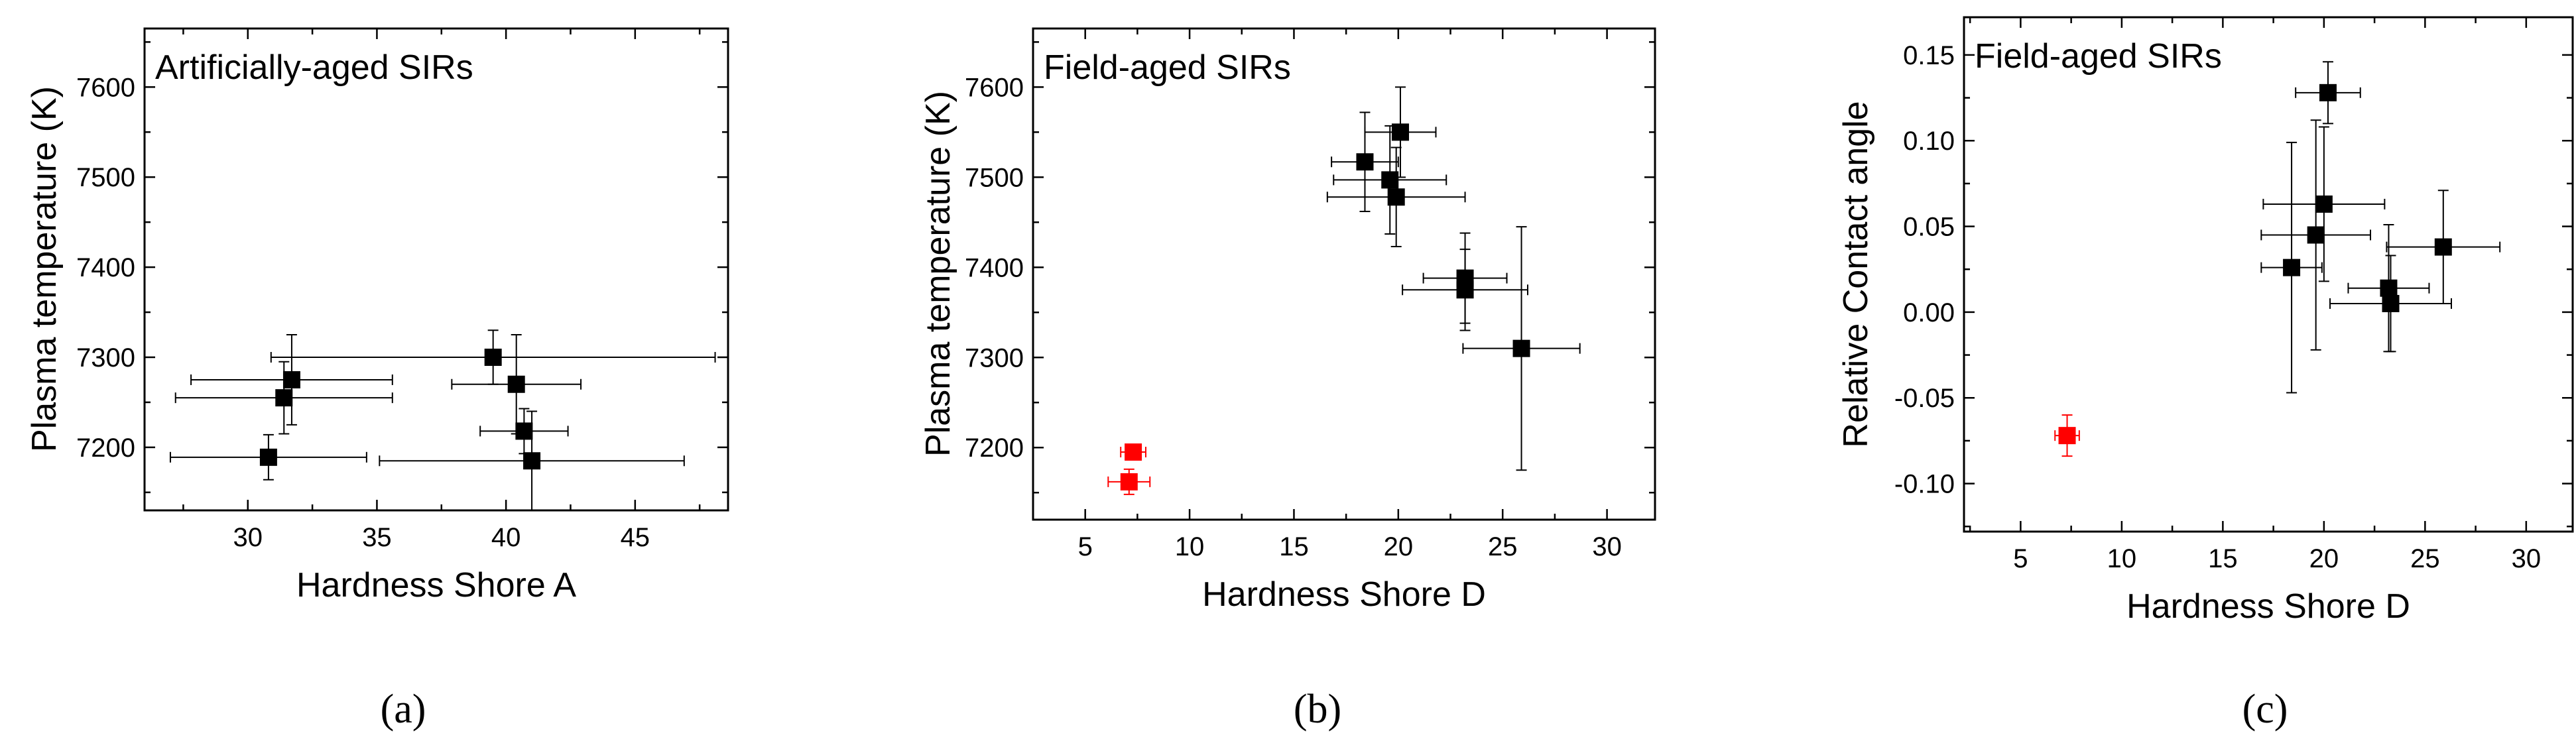 The width and height of the screenshot is (2576, 749). I want to click on y-tick-label: 0.05, so click(1929, 228).